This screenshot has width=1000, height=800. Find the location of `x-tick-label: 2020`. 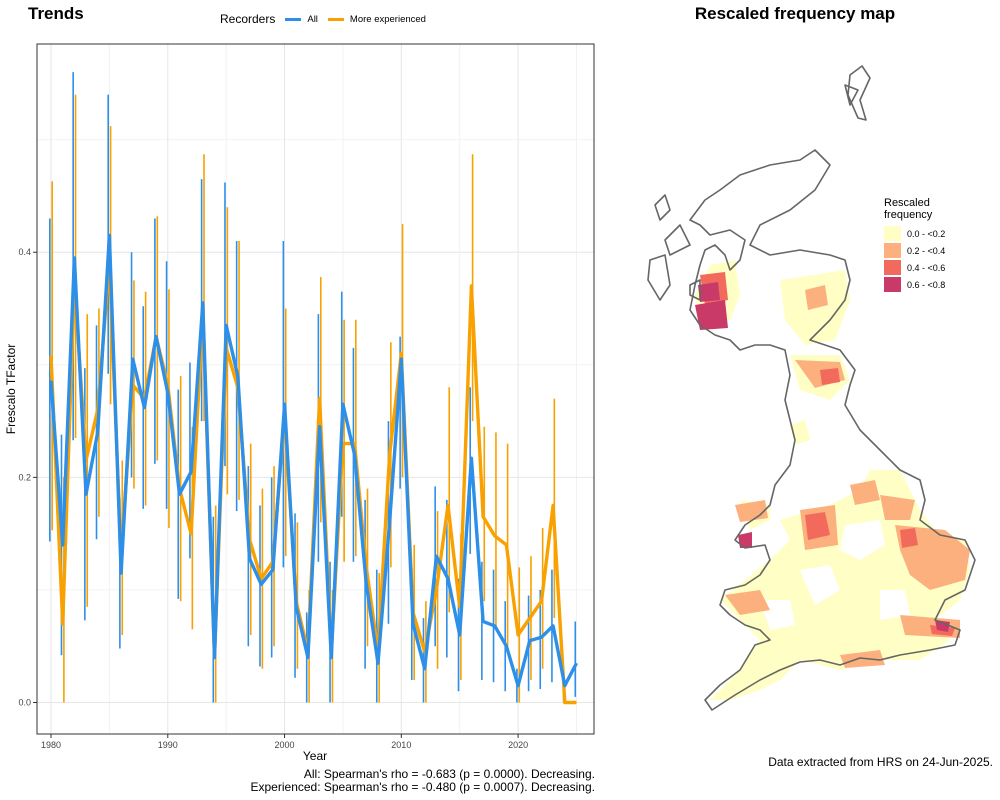

x-tick-label: 2020 is located at coordinates (518, 745).